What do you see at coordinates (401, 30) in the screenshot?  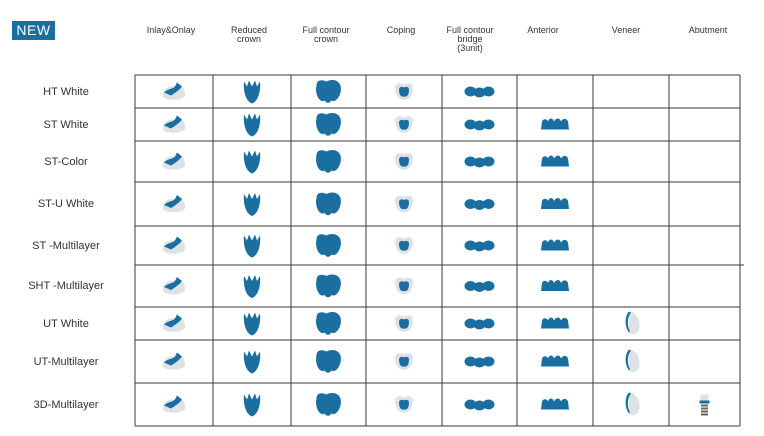 I see `column-header-coping: Coping` at bounding box center [401, 30].